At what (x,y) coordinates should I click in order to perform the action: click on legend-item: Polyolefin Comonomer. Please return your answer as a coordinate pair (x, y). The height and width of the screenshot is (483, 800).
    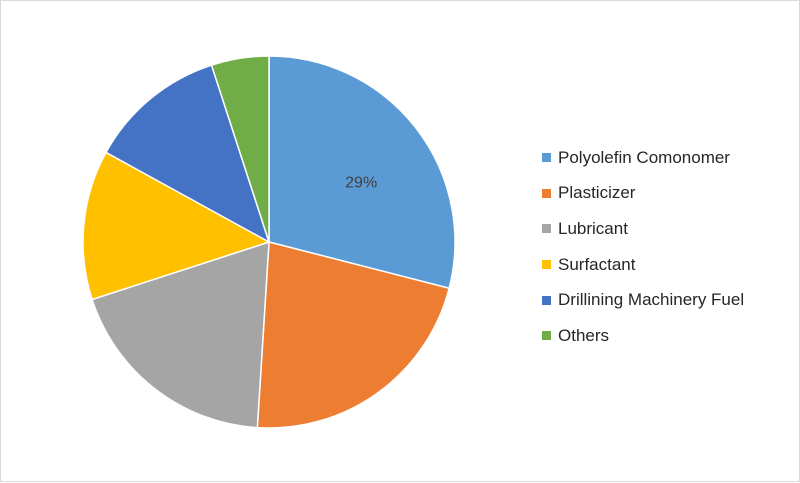
    Looking at the image, I should click on (643, 158).